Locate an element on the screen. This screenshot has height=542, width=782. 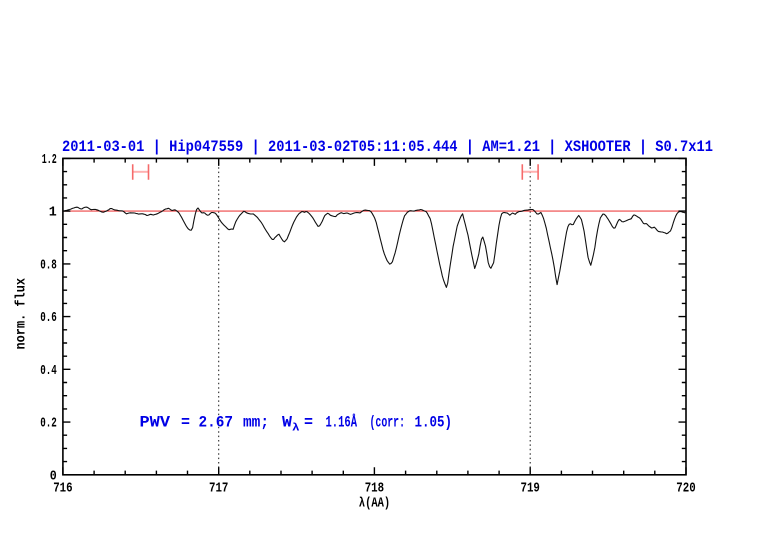
svg-text: 720 is located at coordinates (685, 488).